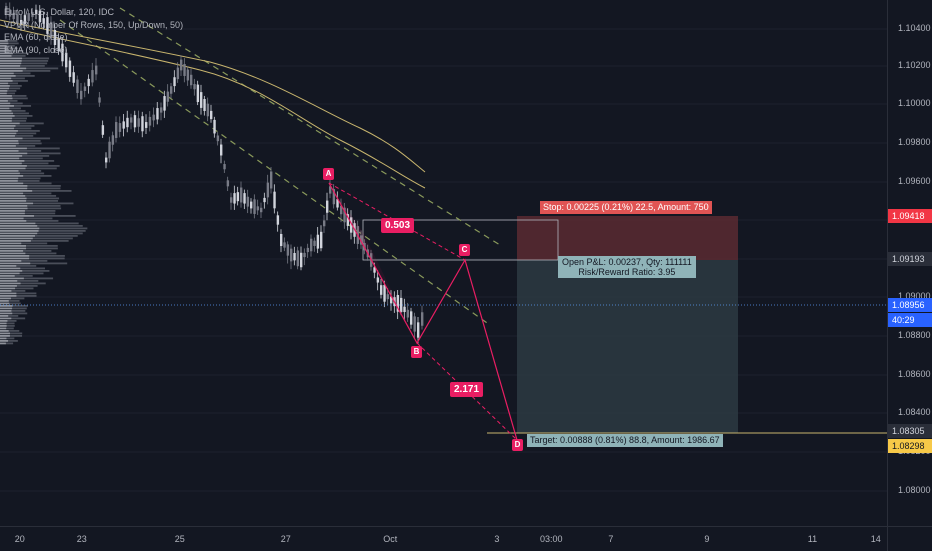 The height and width of the screenshot is (551, 932). I want to click on point-b-label: B, so click(416, 352).